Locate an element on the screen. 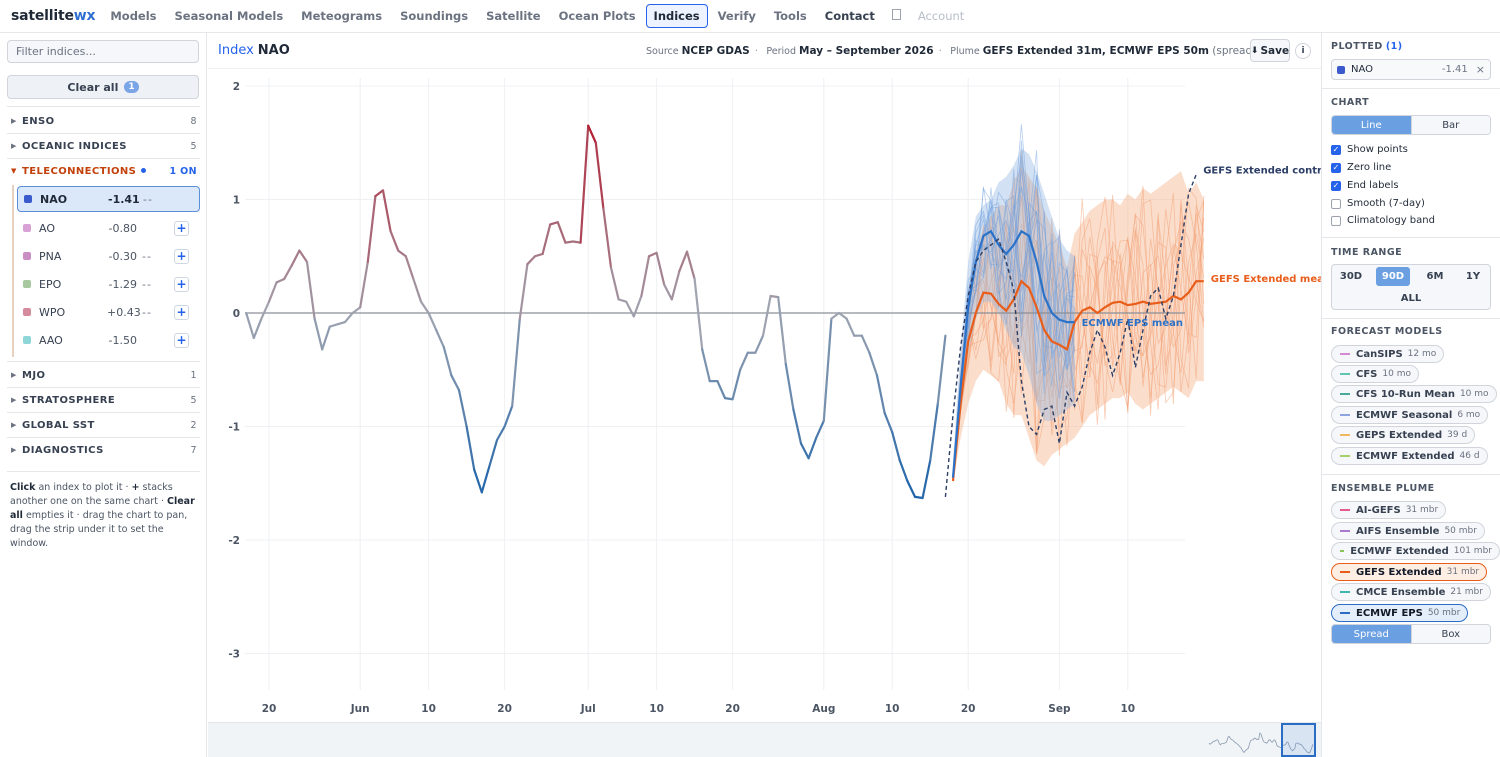 The width and height of the screenshot is (1500, 757). plume-box-button: Box is located at coordinates (1450, 634).